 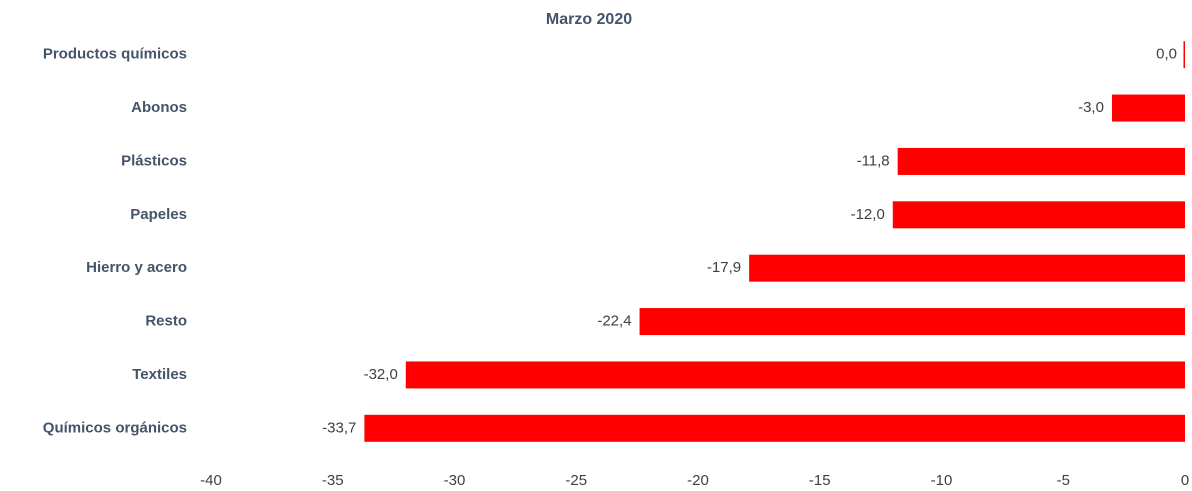 What do you see at coordinates (1185, 480) in the screenshot?
I see `x-tick-label: 0` at bounding box center [1185, 480].